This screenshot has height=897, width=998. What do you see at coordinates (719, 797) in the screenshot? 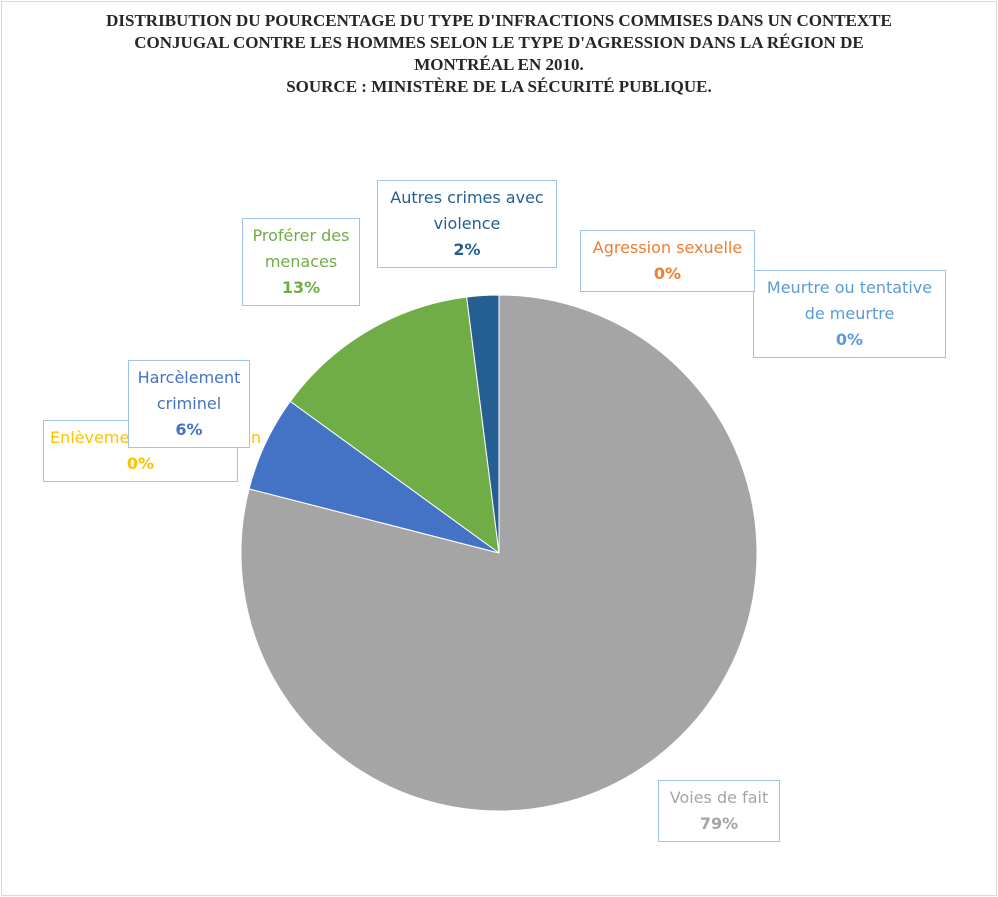
I see `label-name: Voies de fait` at bounding box center [719, 797].